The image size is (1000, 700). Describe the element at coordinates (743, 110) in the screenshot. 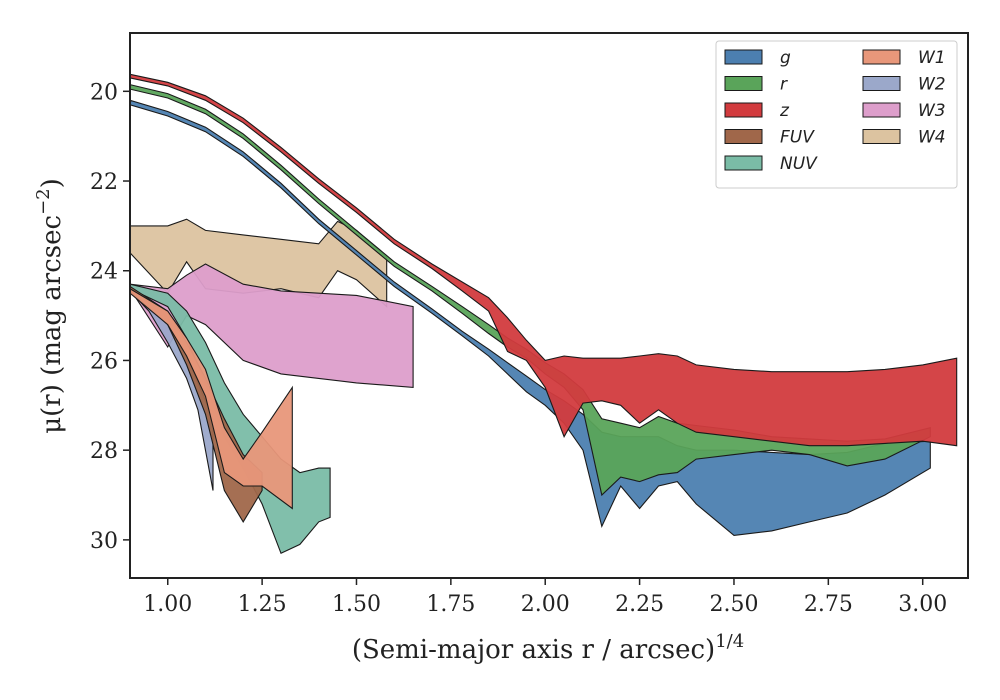

I see `legend-swatch-z` at that location.